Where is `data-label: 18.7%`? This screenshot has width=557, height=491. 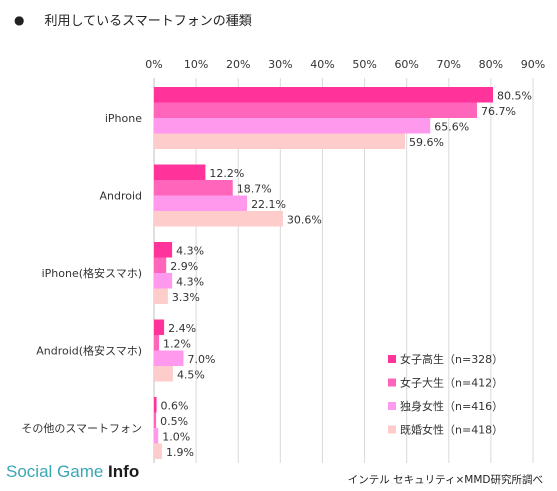
data-label: 18.7% is located at coordinates (254, 189).